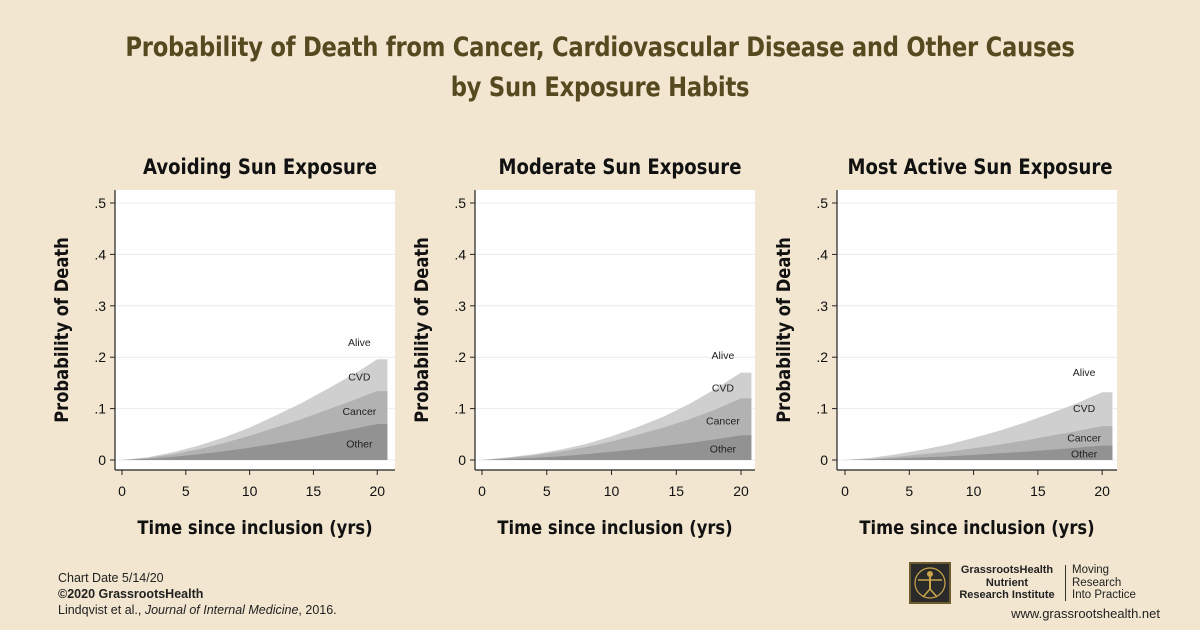 The width and height of the screenshot is (1200, 630). What do you see at coordinates (317, 610) in the screenshot?
I see `citation-year: , 2016.` at bounding box center [317, 610].